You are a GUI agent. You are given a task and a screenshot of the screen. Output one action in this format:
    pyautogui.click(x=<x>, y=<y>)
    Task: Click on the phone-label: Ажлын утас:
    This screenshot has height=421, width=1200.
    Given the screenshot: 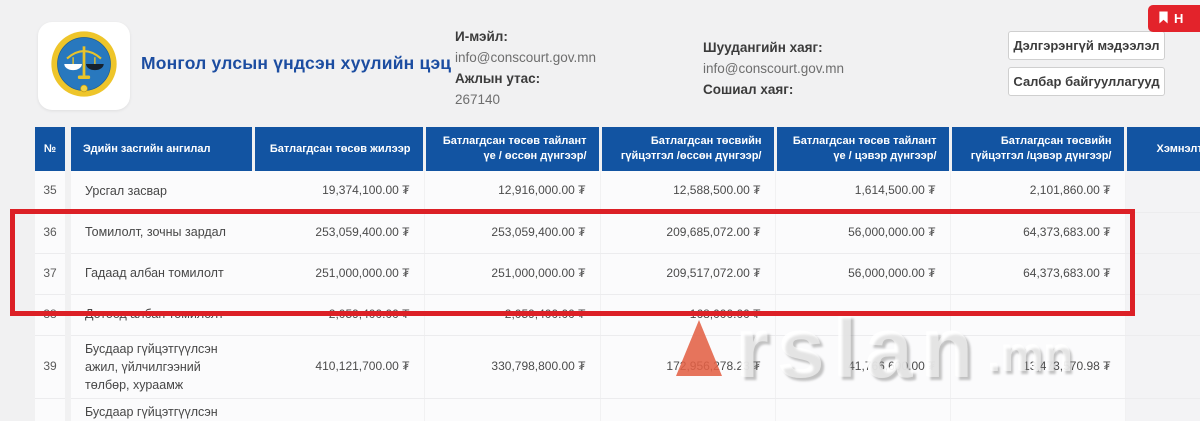 What is the action you would take?
    pyautogui.click(x=498, y=78)
    